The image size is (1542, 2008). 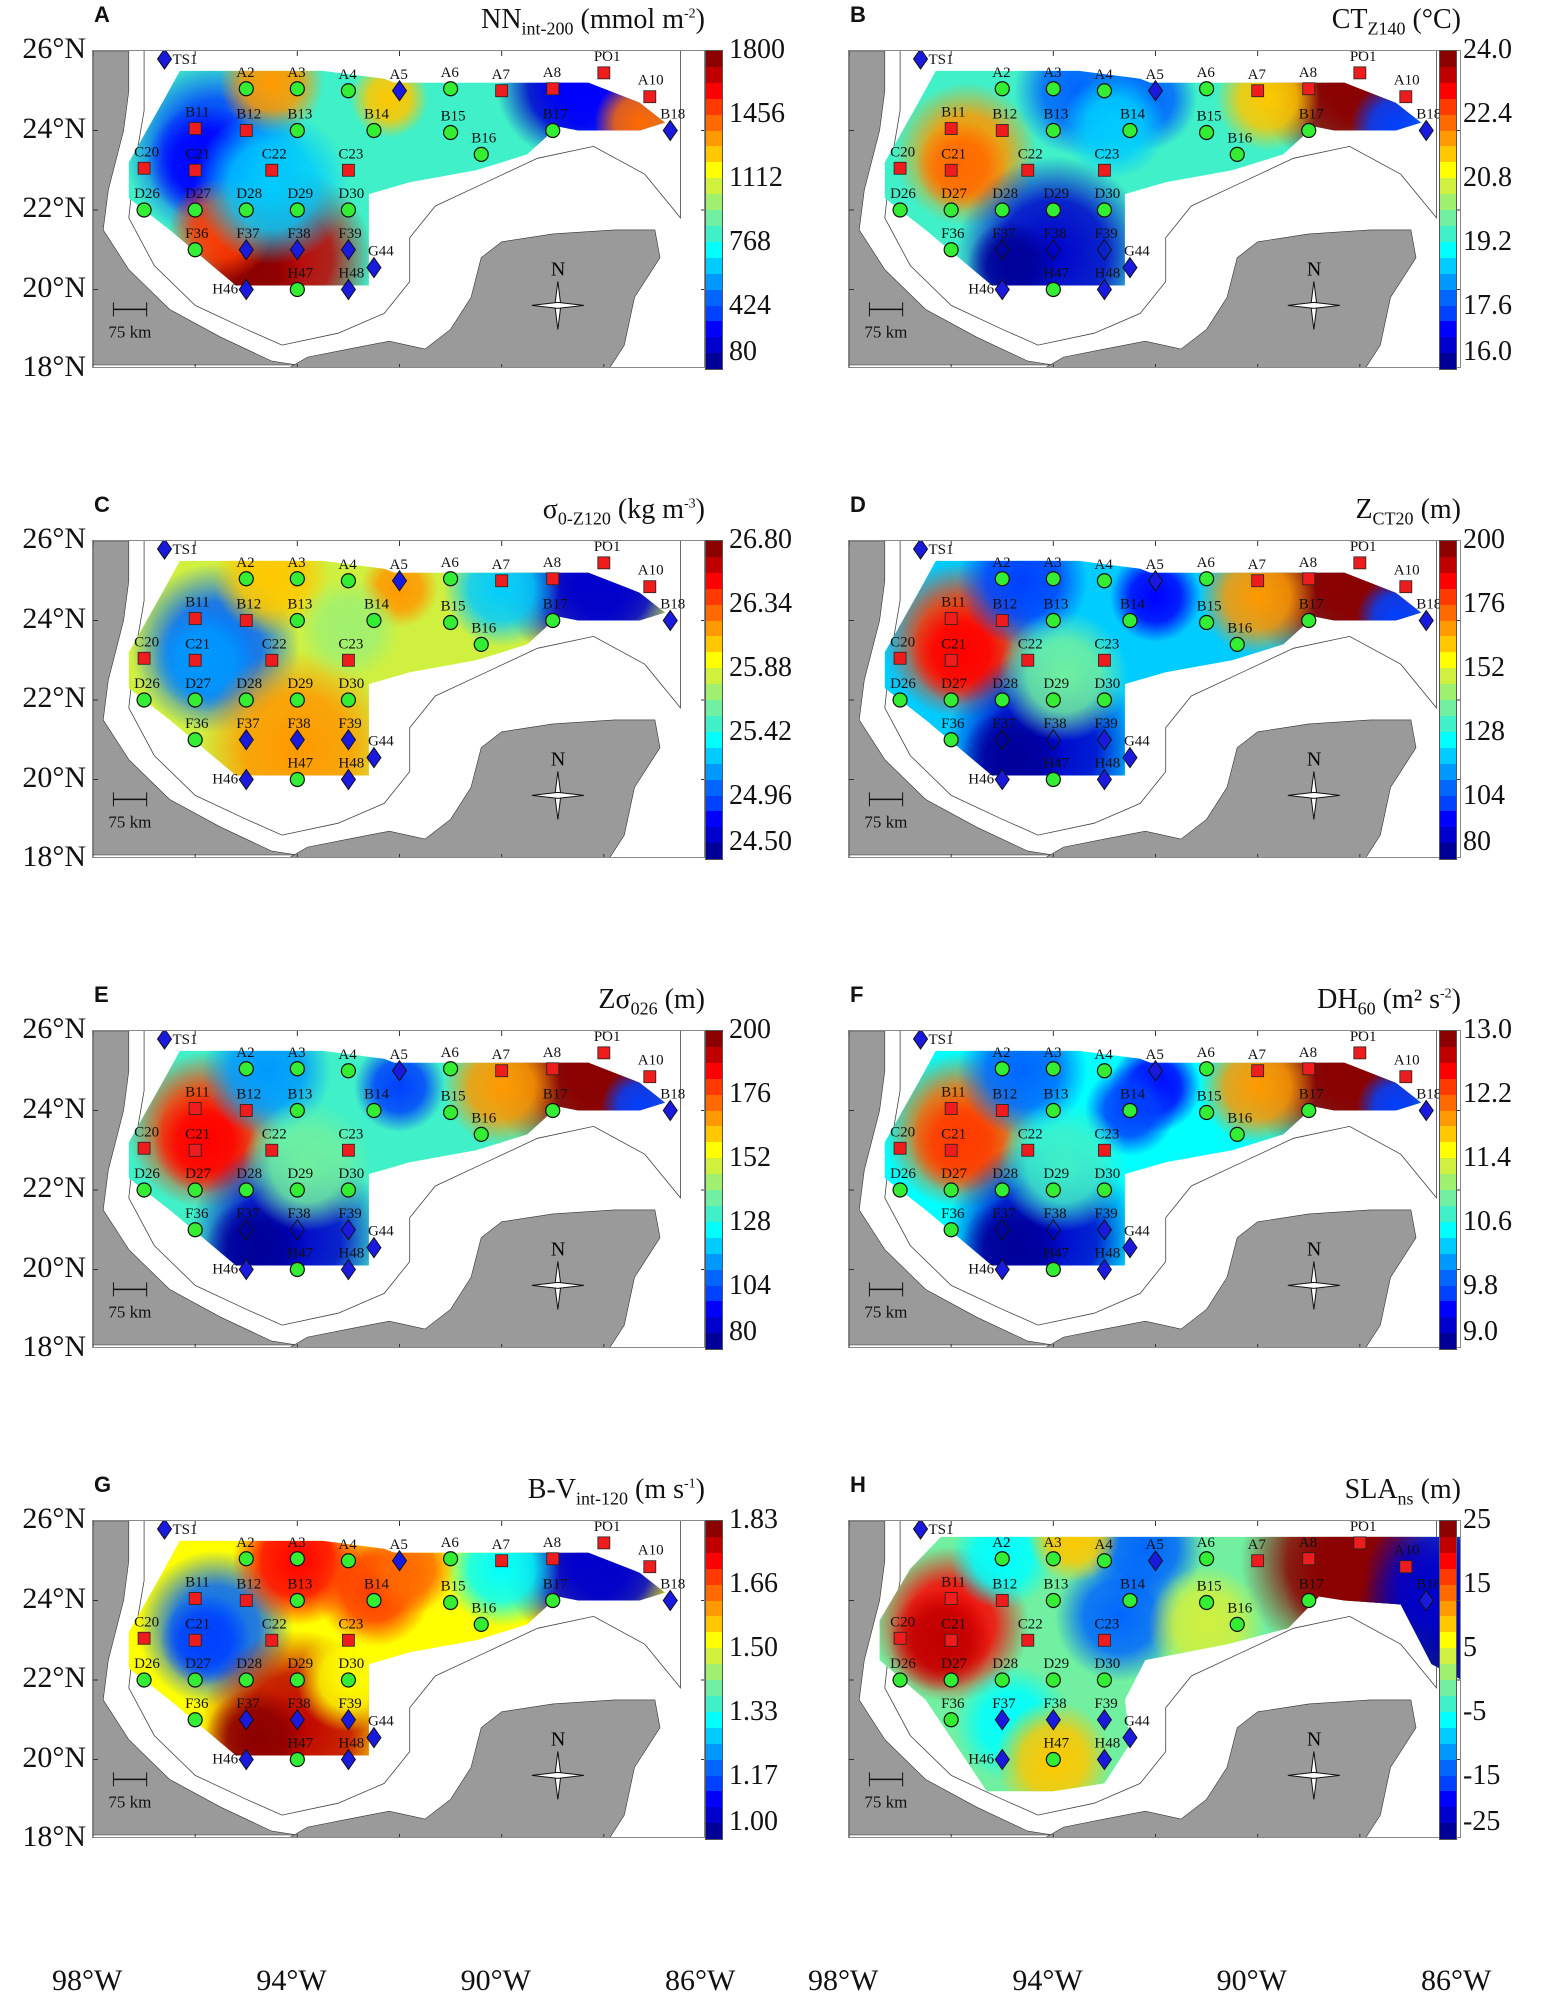 I want to click on station-a2: A2, so click(x=1001, y=1061).